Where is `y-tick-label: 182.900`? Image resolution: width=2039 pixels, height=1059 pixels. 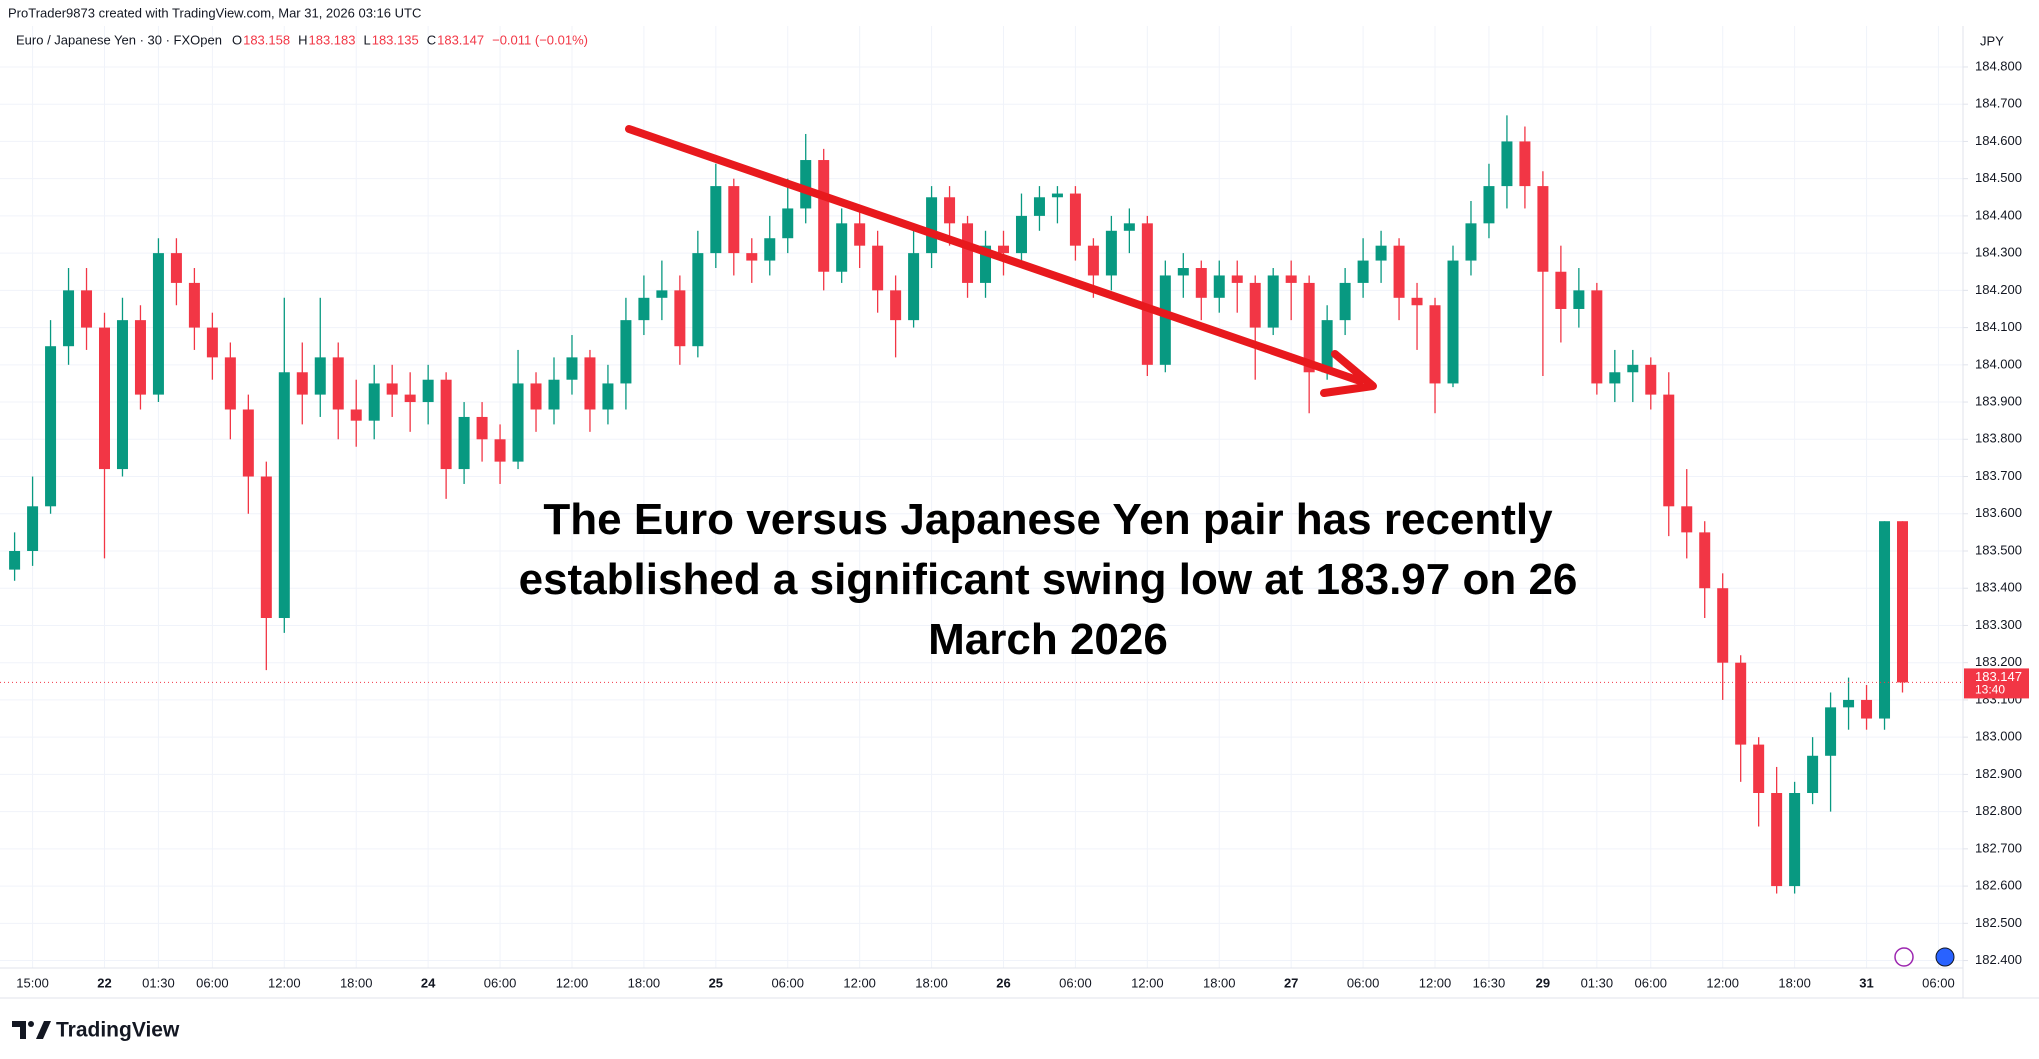 y-tick-label: 182.900 is located at coordinates (1998, 773).